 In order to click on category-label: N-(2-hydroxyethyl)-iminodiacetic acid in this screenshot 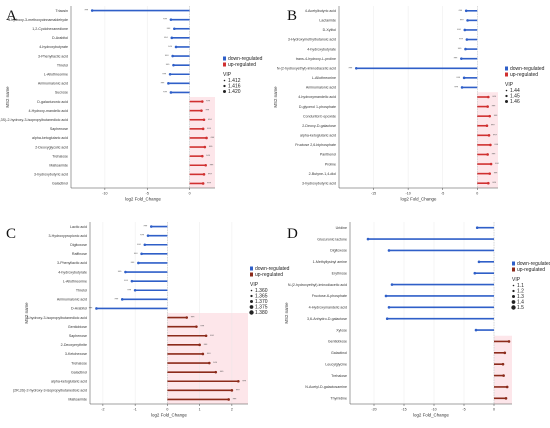, I will do `click(306, 68)`.